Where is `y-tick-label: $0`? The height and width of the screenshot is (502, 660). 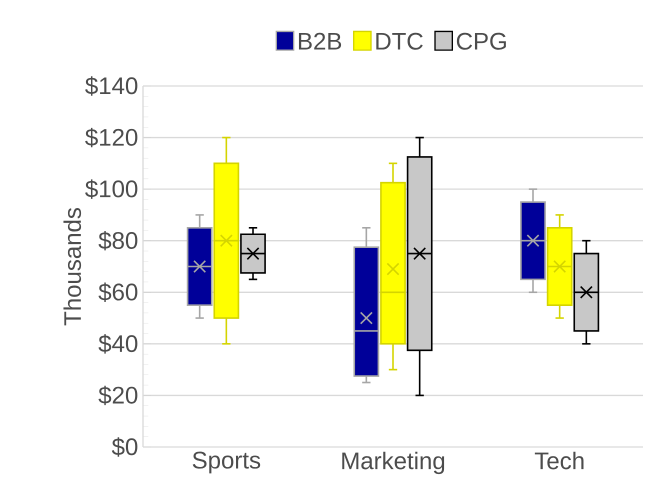 y-tick-label: $0 is located at coordinates (125, 447).